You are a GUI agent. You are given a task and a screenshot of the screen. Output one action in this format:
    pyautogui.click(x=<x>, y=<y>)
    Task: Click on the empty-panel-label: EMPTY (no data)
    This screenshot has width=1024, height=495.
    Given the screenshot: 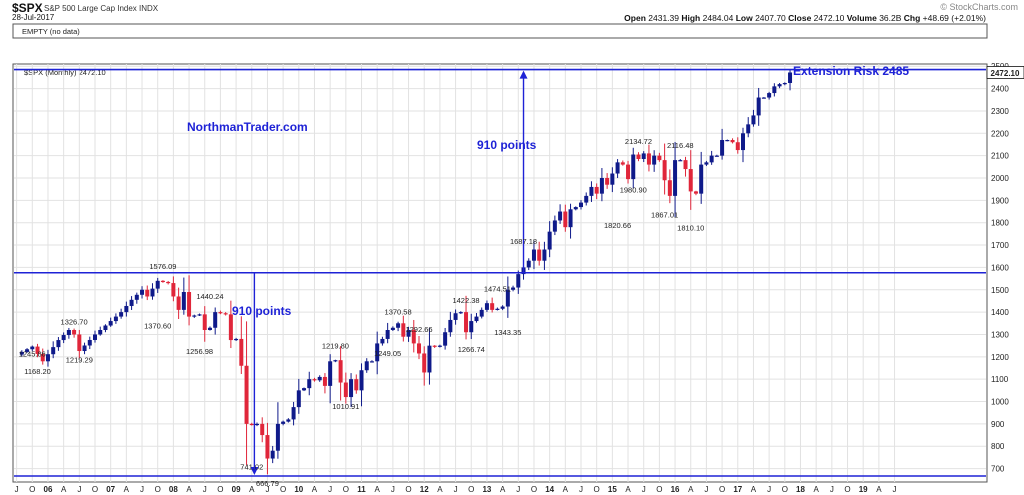 What is the action you would take?
    pyautogui.click(x=51, y=31)
    